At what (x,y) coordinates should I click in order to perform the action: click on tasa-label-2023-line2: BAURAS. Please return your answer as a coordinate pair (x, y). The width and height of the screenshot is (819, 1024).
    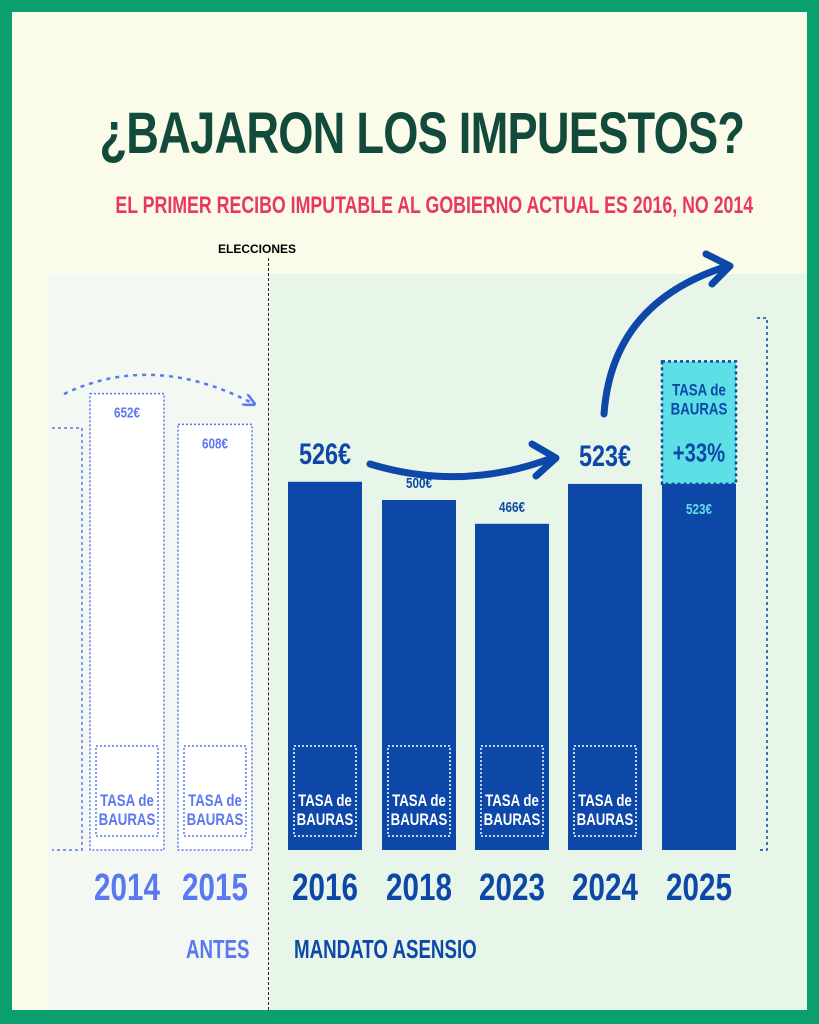
    Looking at the image, I should click on (512, 820).